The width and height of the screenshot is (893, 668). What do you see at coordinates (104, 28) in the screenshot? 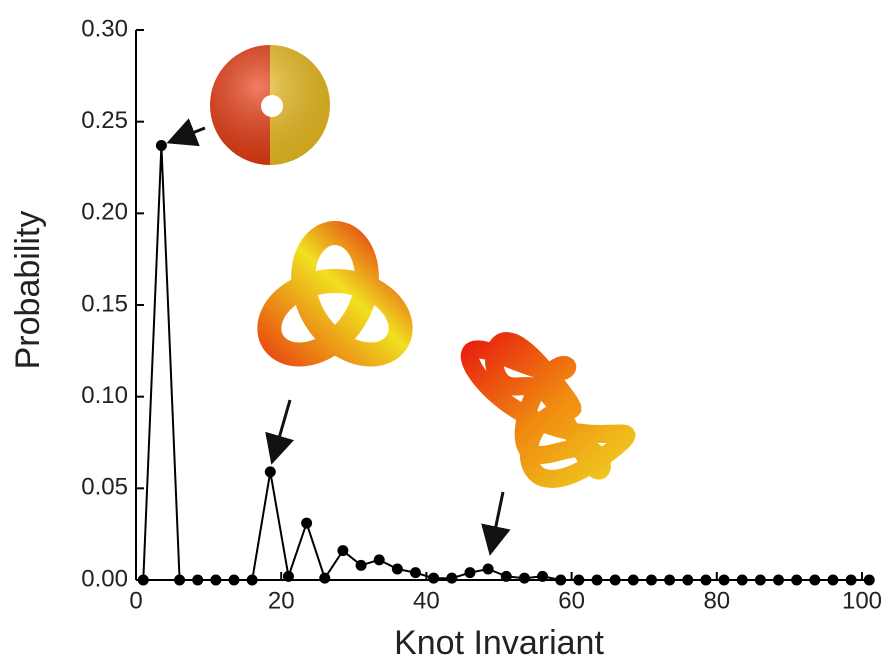
I see `y-tick-label: 0.30` at bounding box center [104, 28].